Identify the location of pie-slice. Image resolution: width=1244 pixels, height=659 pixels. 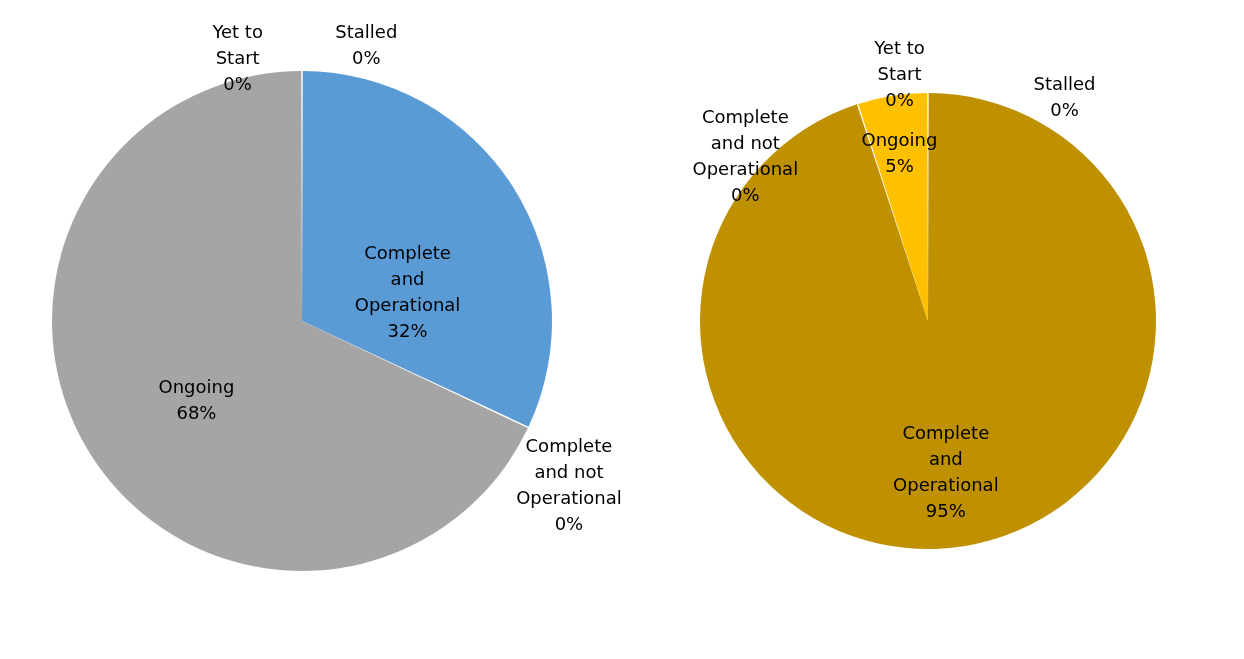
(427, 249).